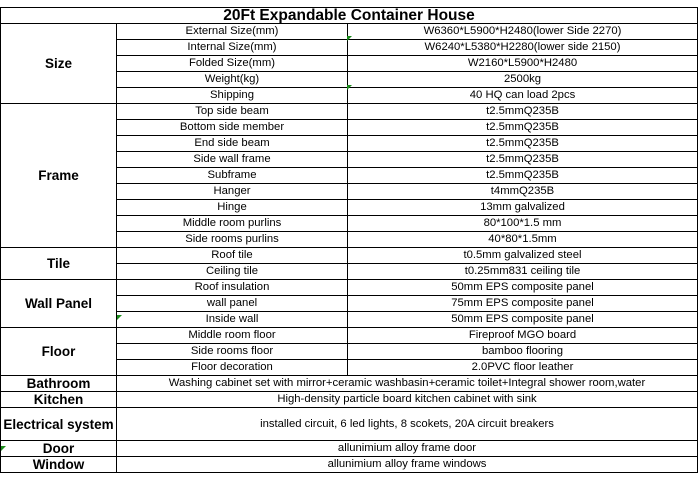 The height and width of the screenshot is (482, 700). Describe the element at coordinates (58, 464) in the screenshot. I see `category-window: Window` at that location.